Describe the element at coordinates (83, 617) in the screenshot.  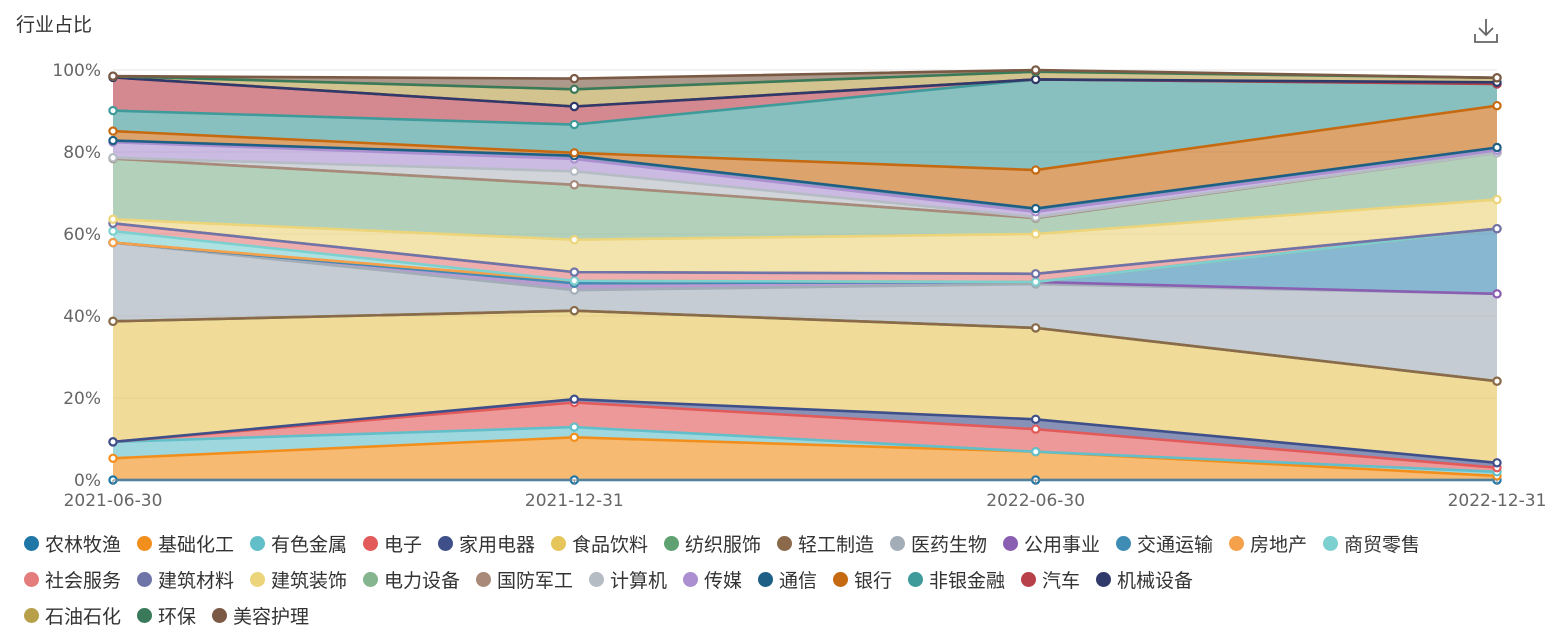
I see `legend-label: 石油石化` at that location.